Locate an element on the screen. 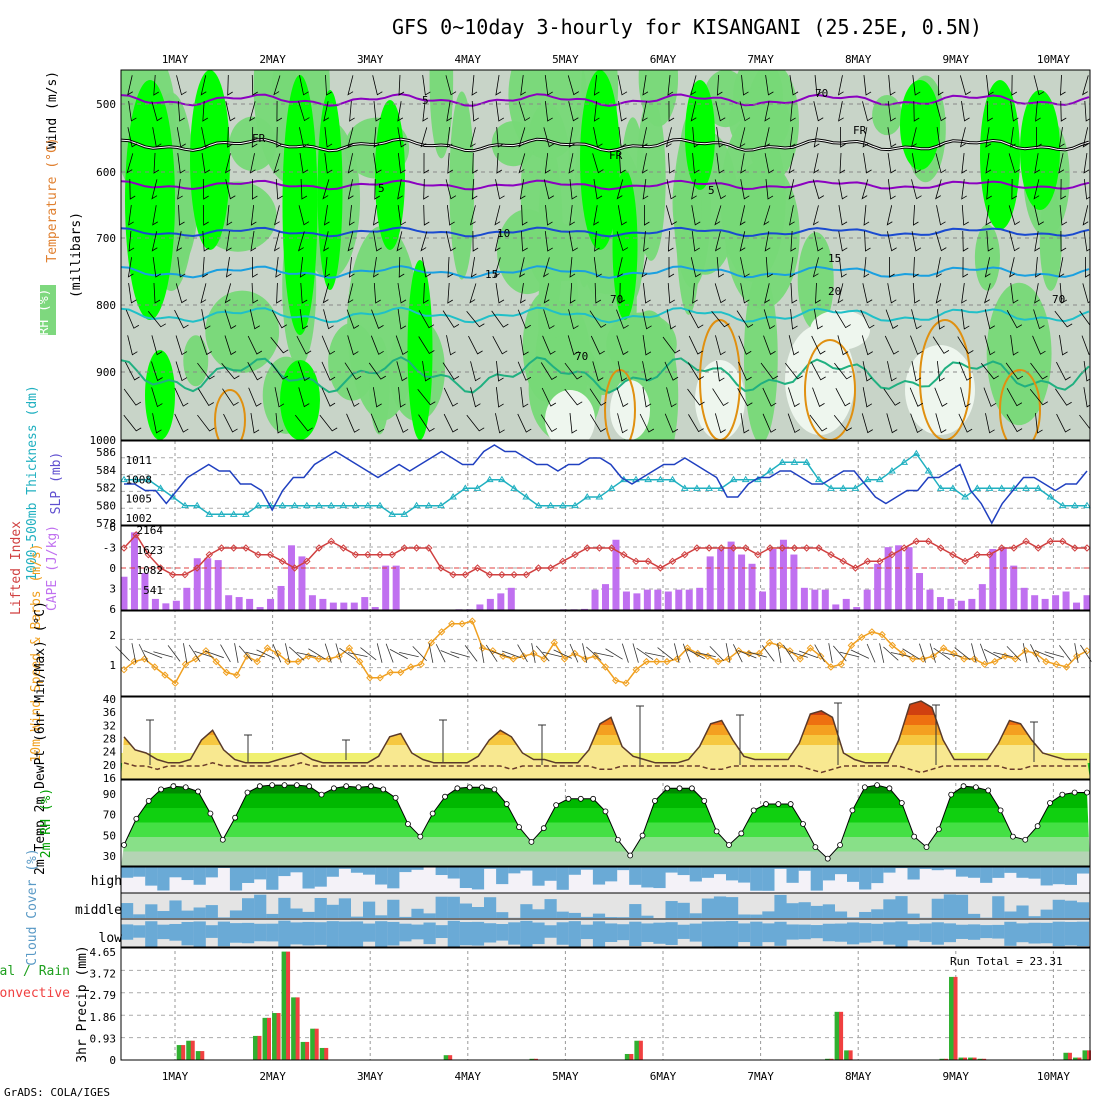  wind10m-line is located at coordinates (605, 652).